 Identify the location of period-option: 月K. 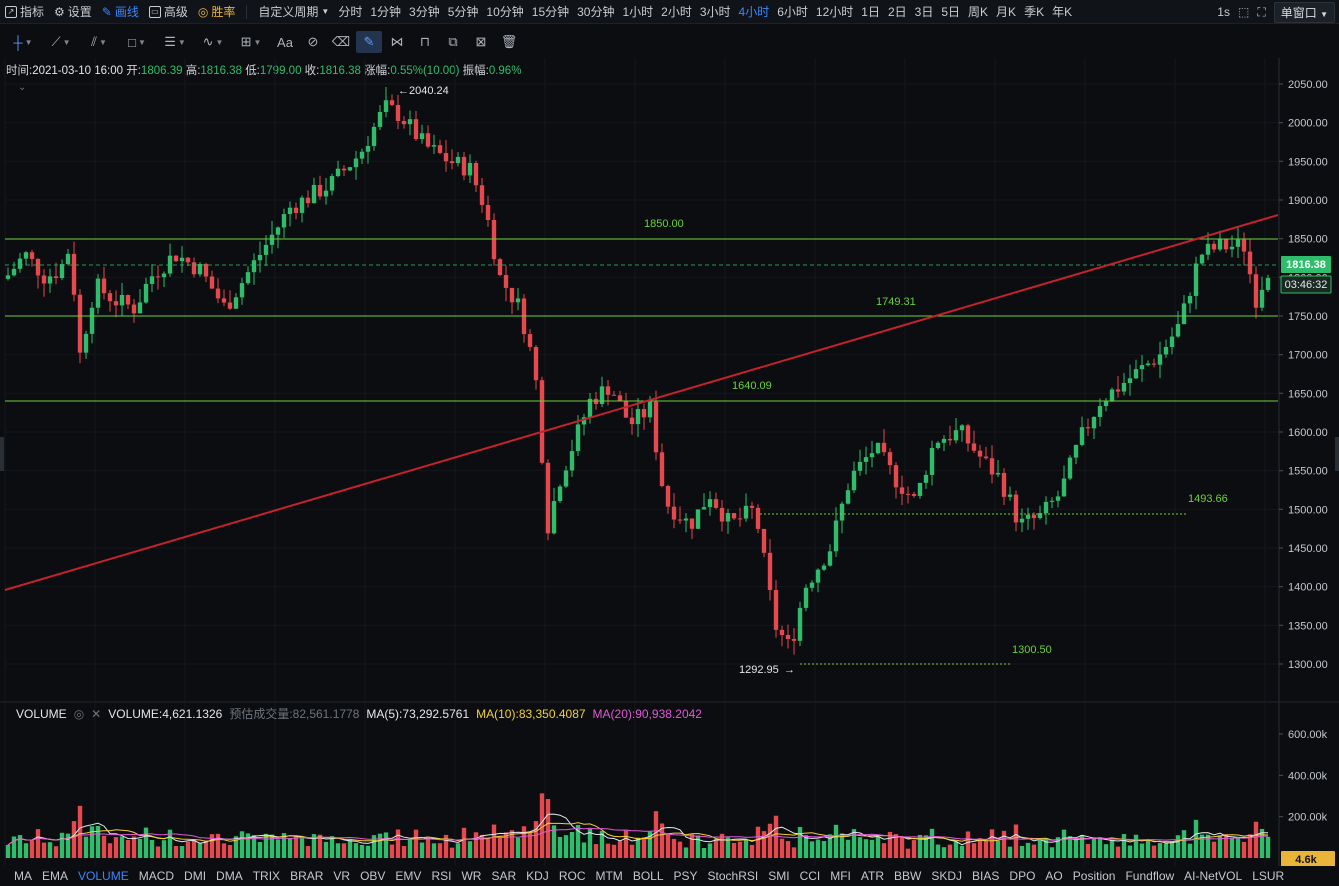
(1006, 12).